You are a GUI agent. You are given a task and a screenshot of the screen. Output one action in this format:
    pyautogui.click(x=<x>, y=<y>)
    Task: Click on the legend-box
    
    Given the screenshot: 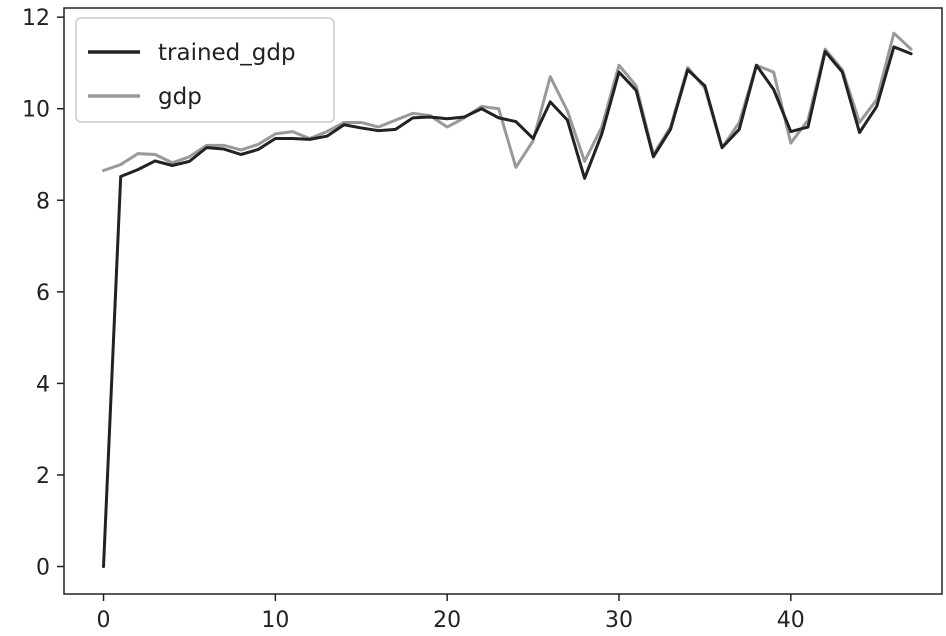 What is the action you would take?
    pyautogui.click(x=205, y=70)
    